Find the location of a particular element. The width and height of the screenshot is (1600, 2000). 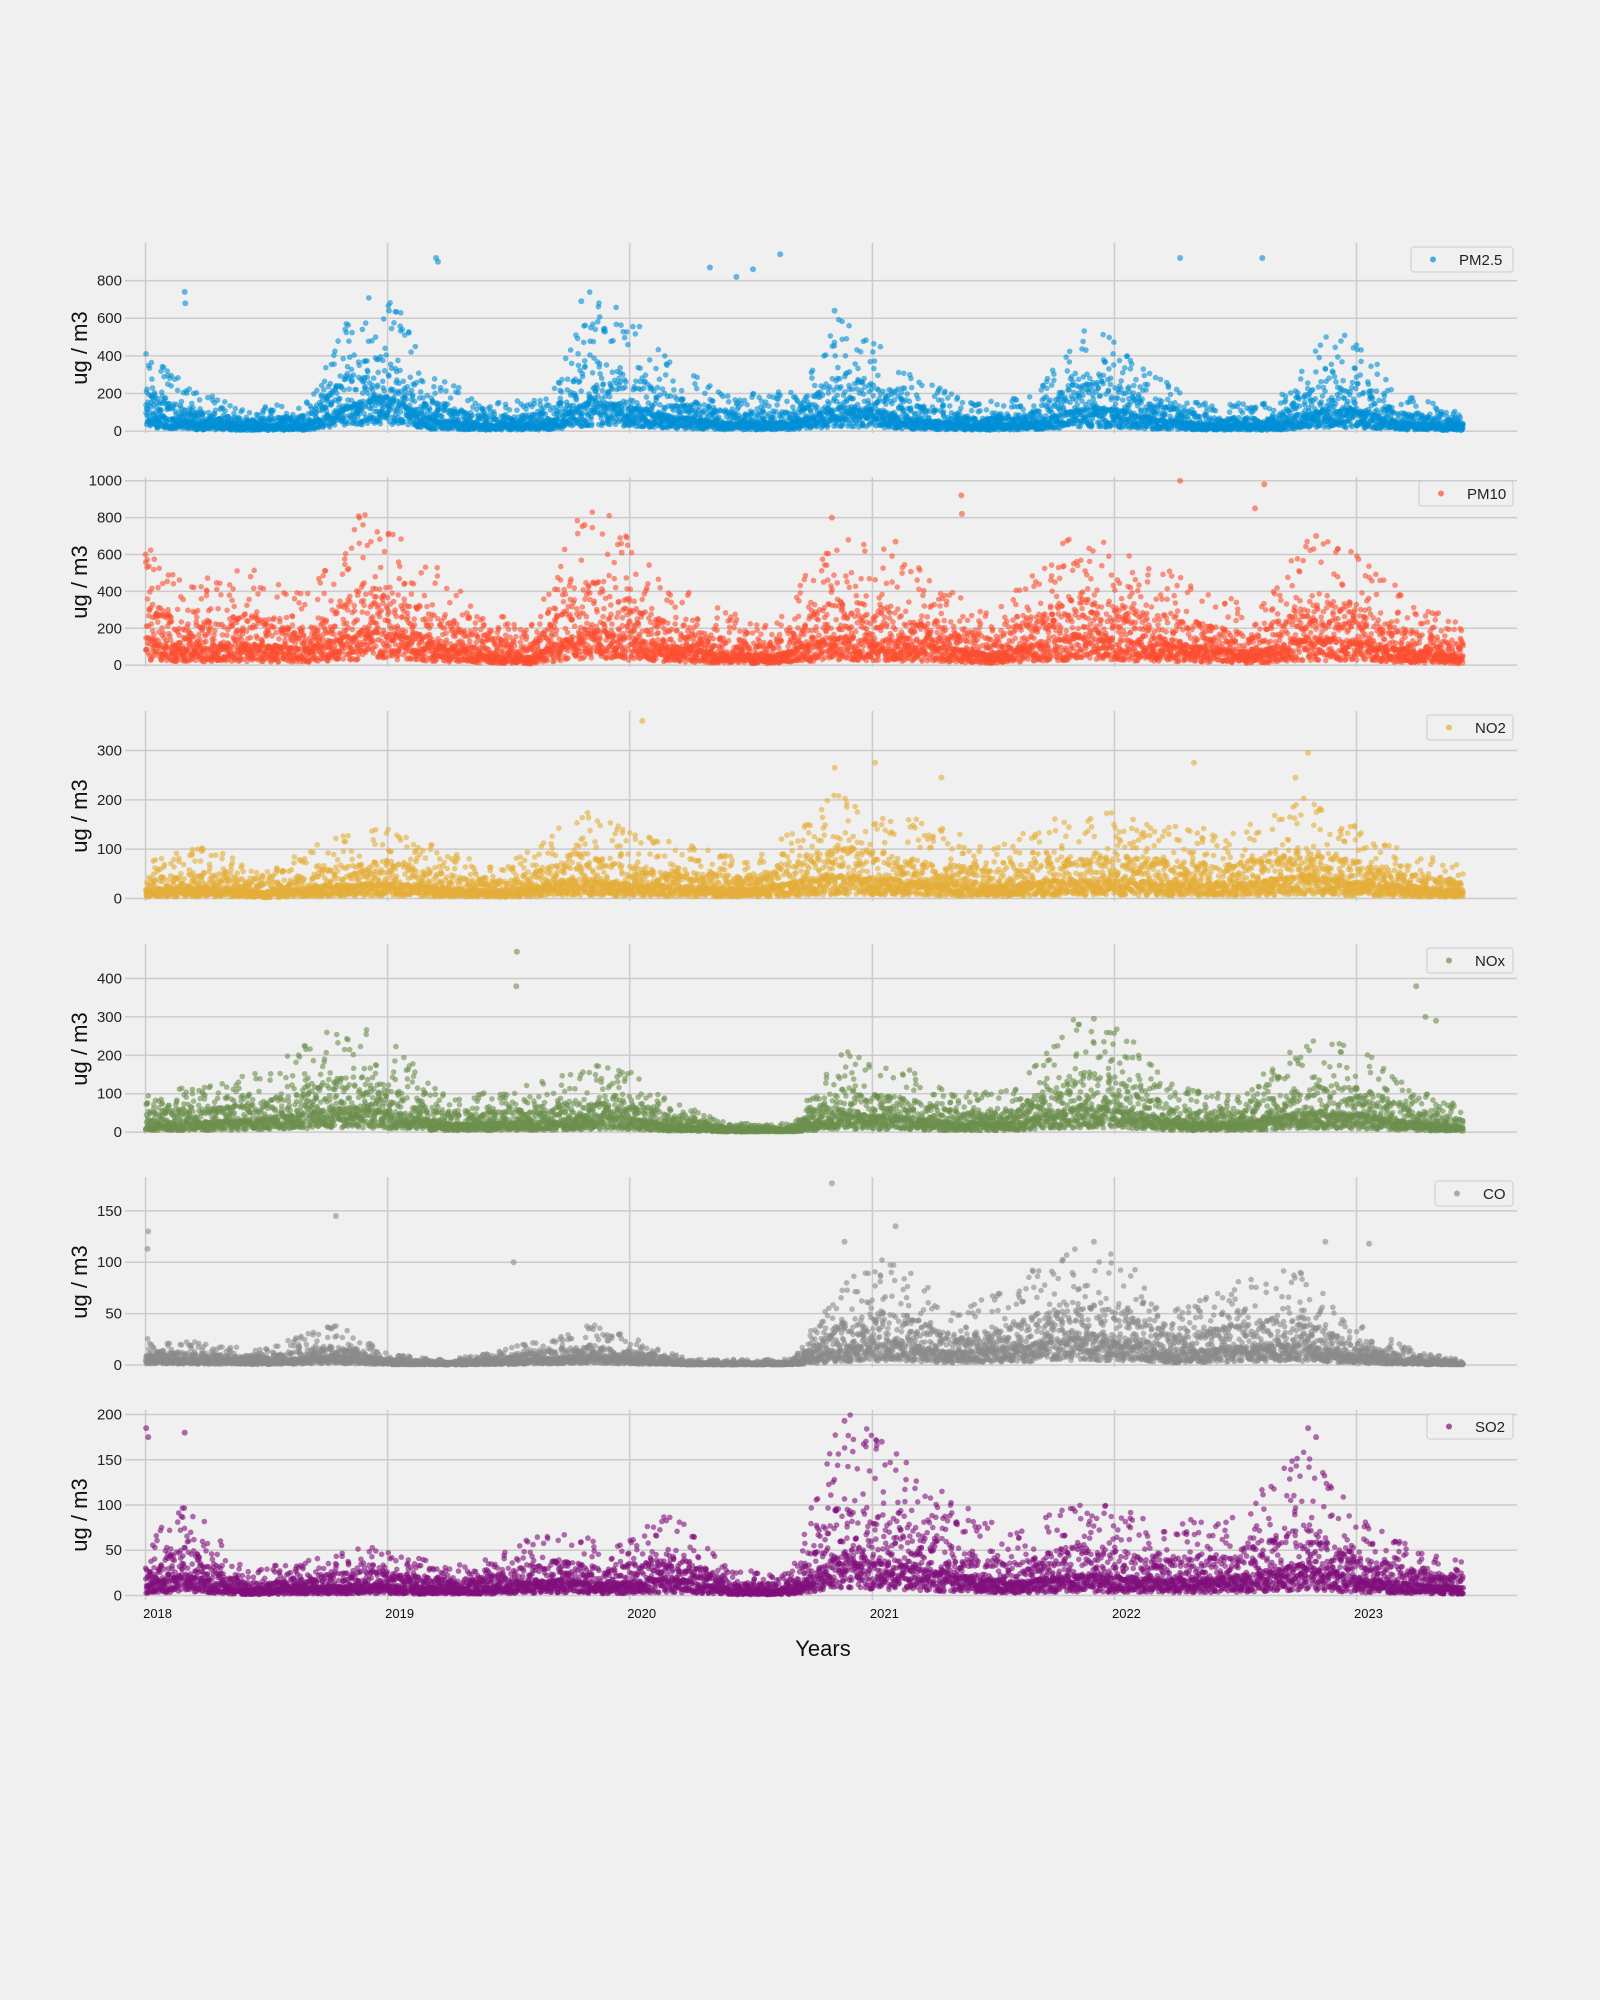

y-tick-label: 200 is located at coordinates (109, 393).